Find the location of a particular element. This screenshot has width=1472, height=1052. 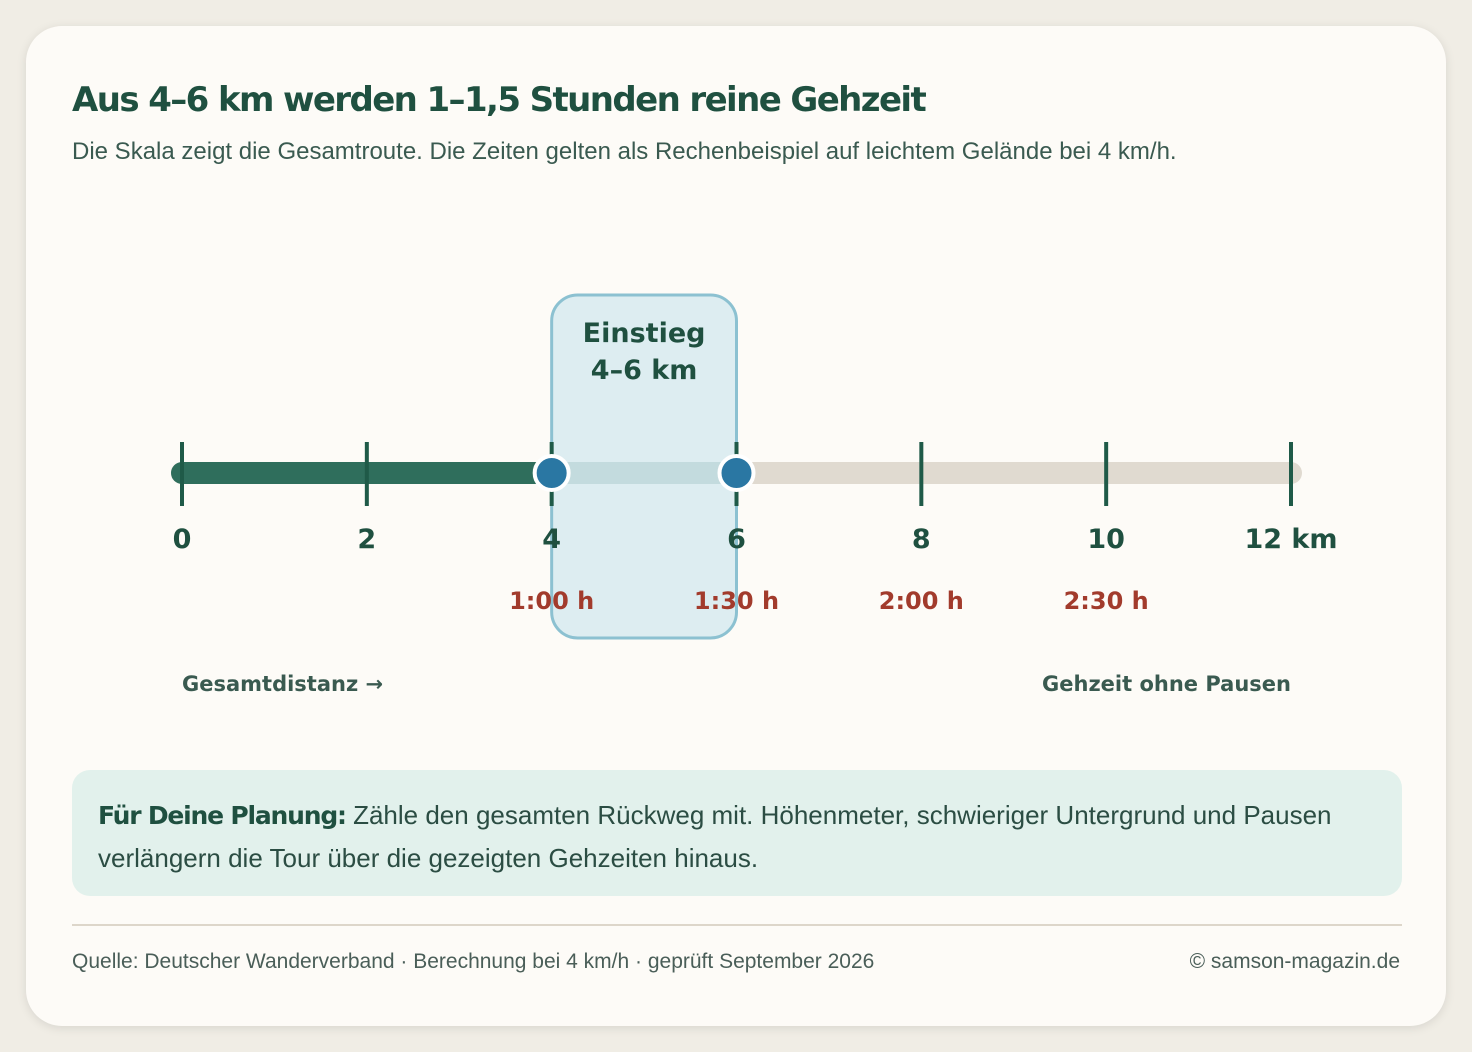

tick-label: 6 is located at coordinates (736, 539).